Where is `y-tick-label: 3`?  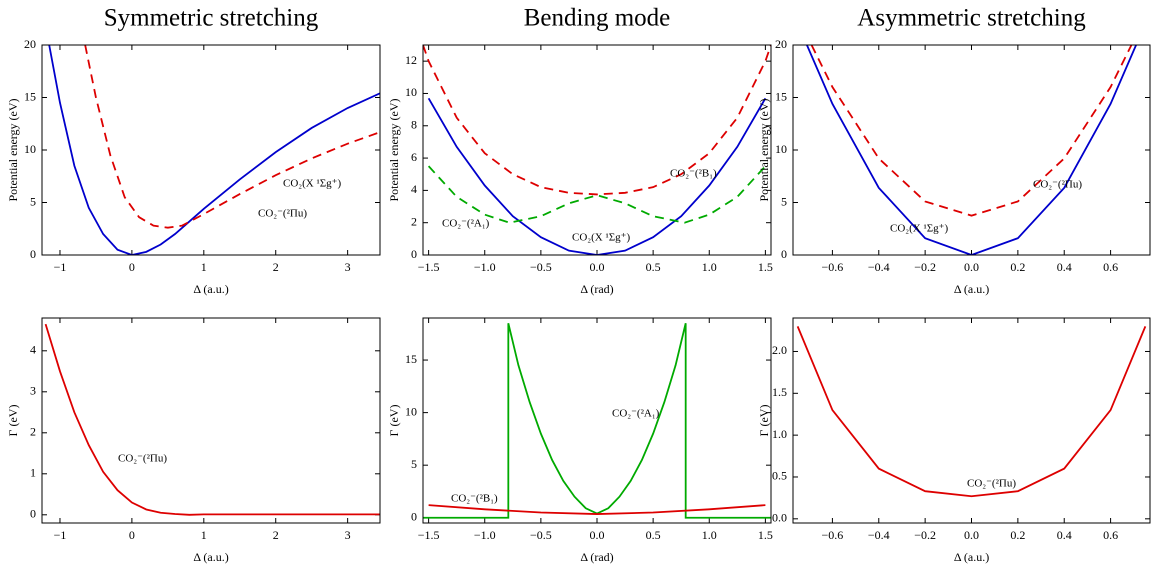
y-tick-label: 3 is located at coordinates (33, 391).